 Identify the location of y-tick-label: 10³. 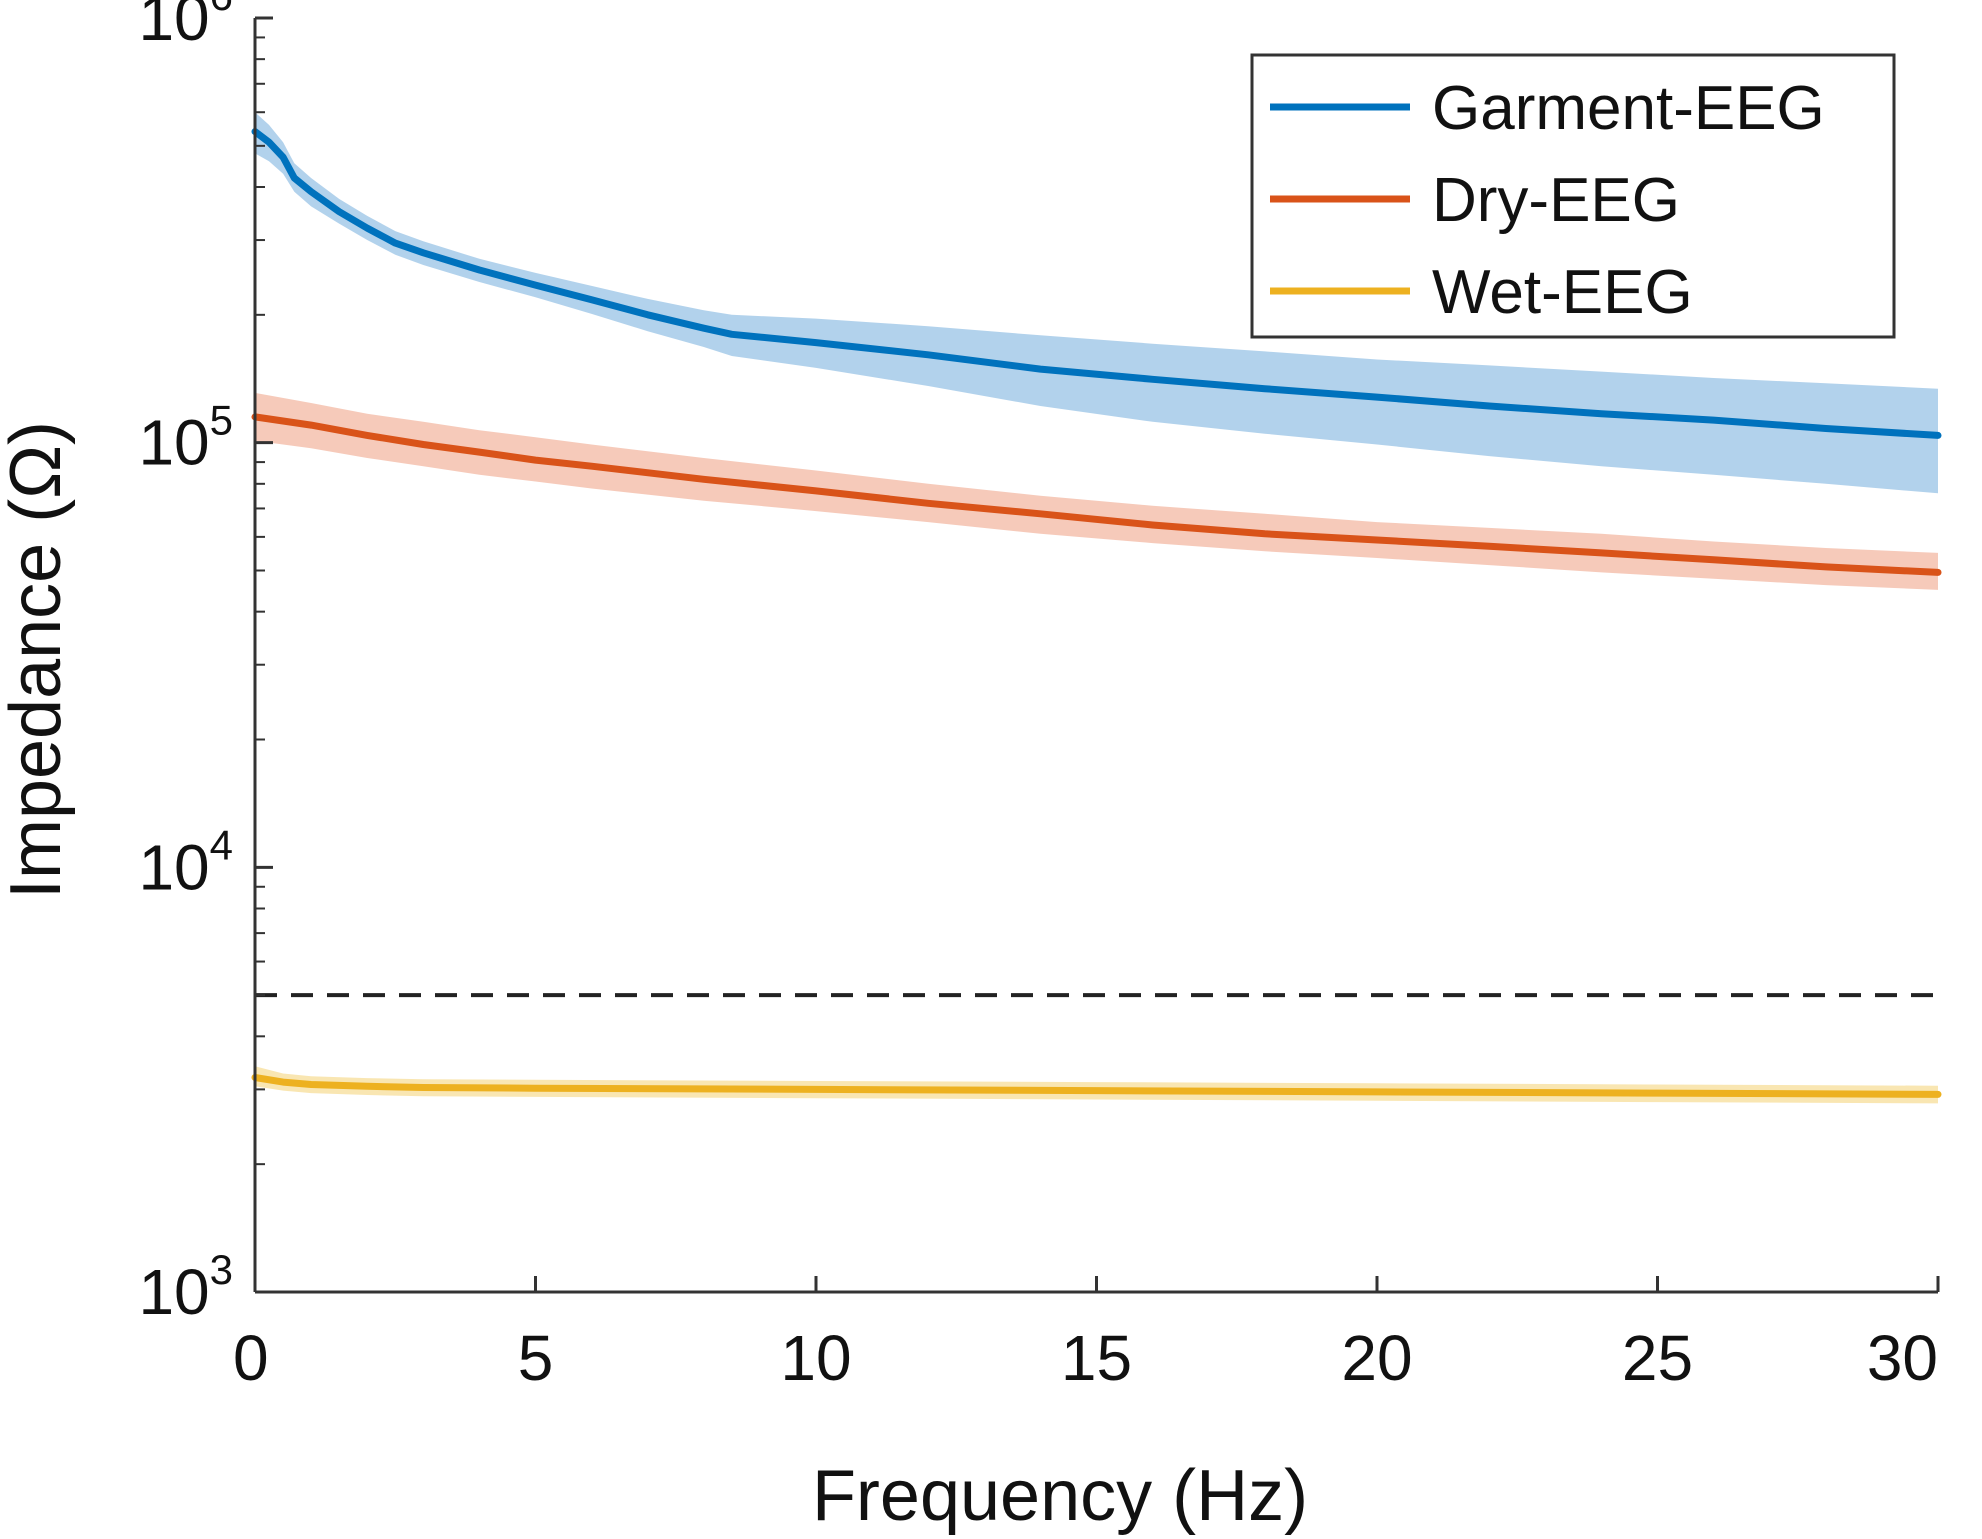
(185, 1287).